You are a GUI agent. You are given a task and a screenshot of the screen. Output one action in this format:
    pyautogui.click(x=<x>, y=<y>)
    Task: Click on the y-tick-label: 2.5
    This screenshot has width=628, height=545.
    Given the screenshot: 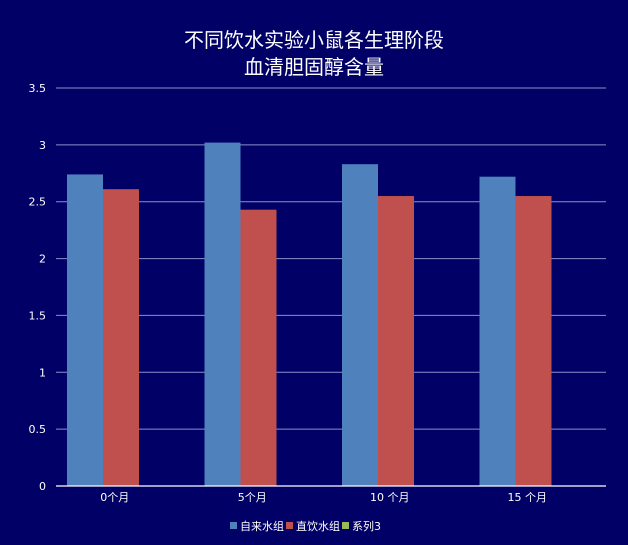 What is the action you would take?
    pyautogui.click(x=38, y=202)
    